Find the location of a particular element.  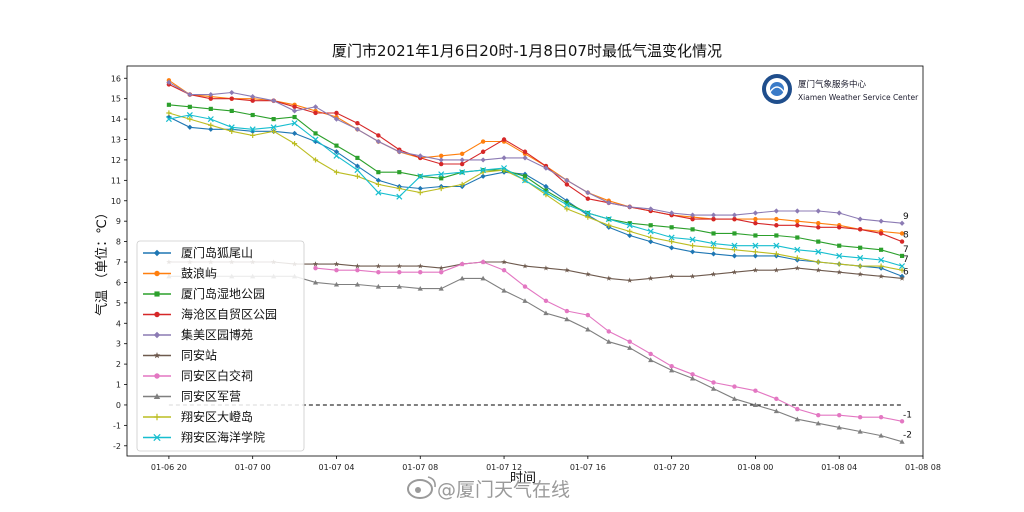

legend-item: 厦门岛狐尾山 is located at coordinates (198, 252).